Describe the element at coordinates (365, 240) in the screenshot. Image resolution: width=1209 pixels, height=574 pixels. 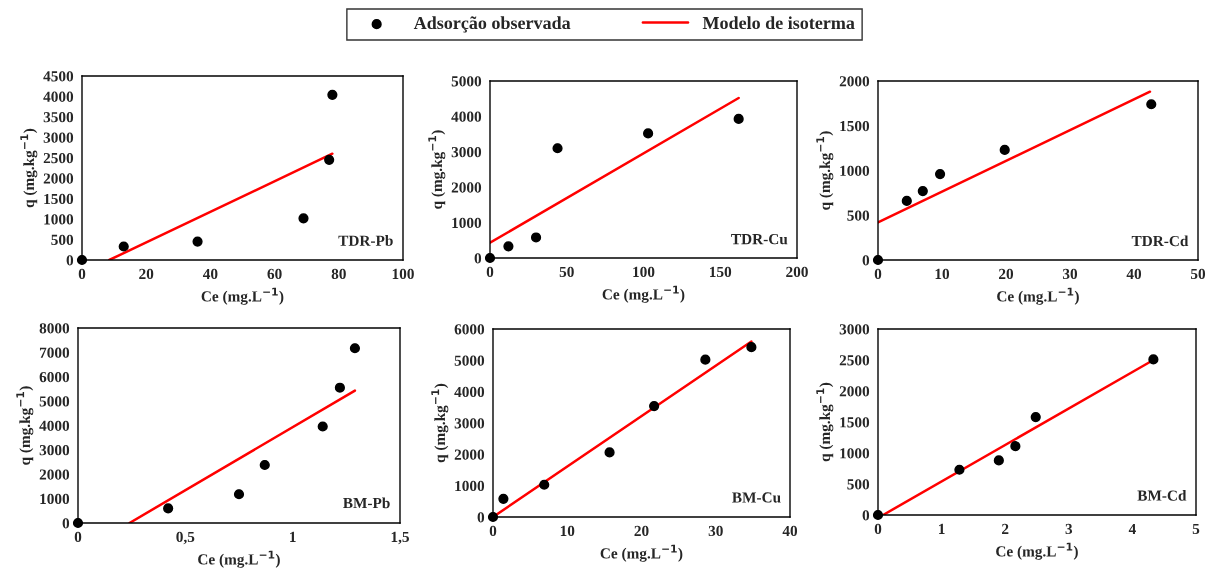
I see `annotation: TDR-Pb` at that location.